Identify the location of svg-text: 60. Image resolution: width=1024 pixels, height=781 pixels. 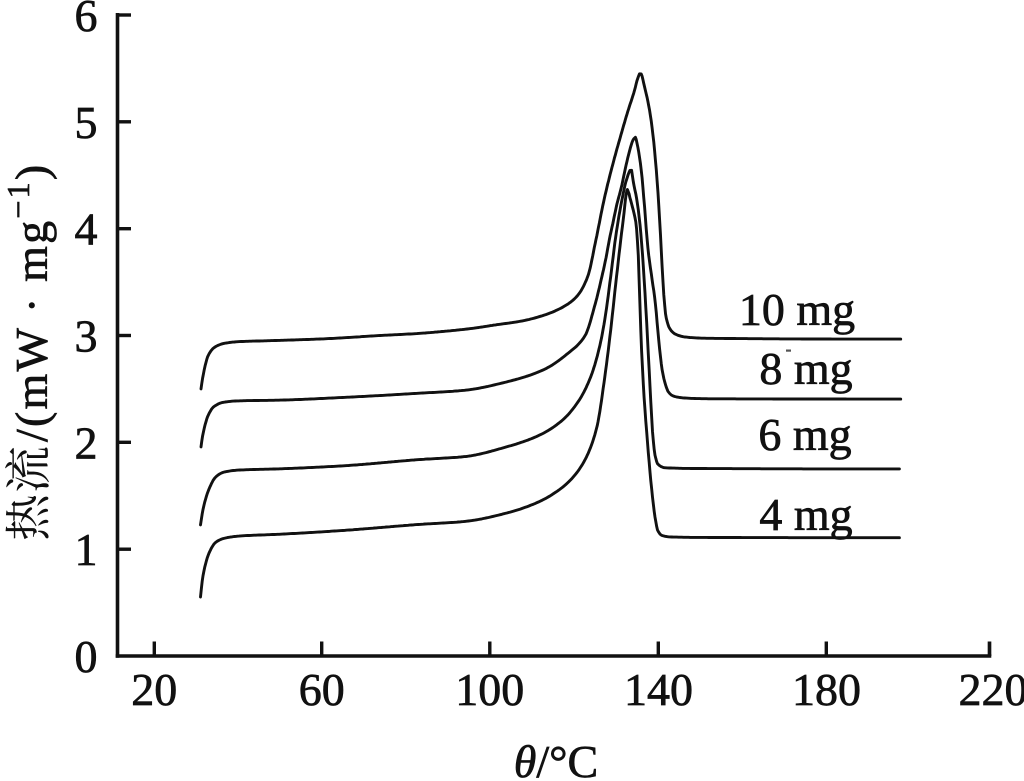
(322, 689).